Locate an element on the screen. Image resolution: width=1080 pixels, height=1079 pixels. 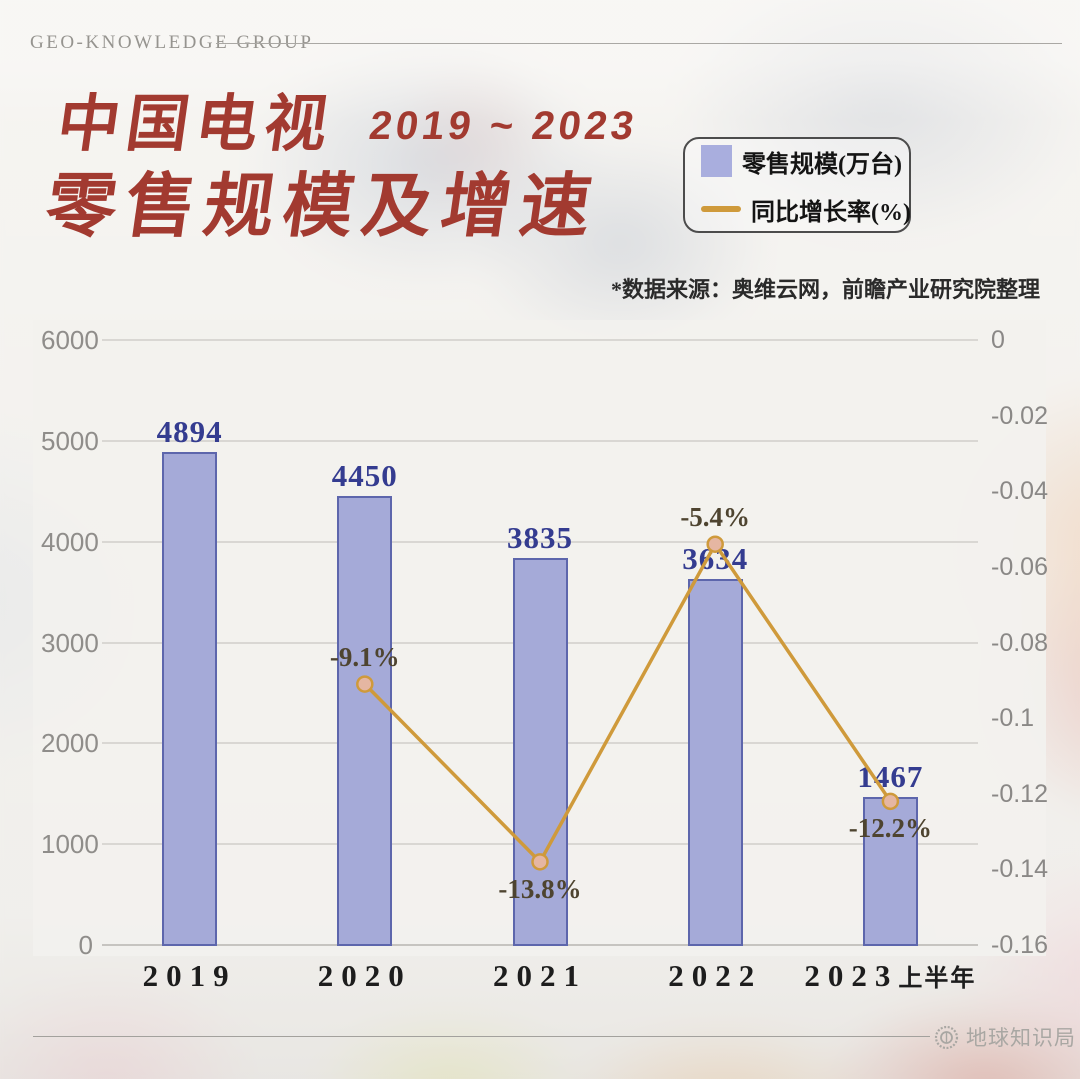
brand-text: GEO-KNOWLEDGE GROUP is located at coordinates (172, 42).